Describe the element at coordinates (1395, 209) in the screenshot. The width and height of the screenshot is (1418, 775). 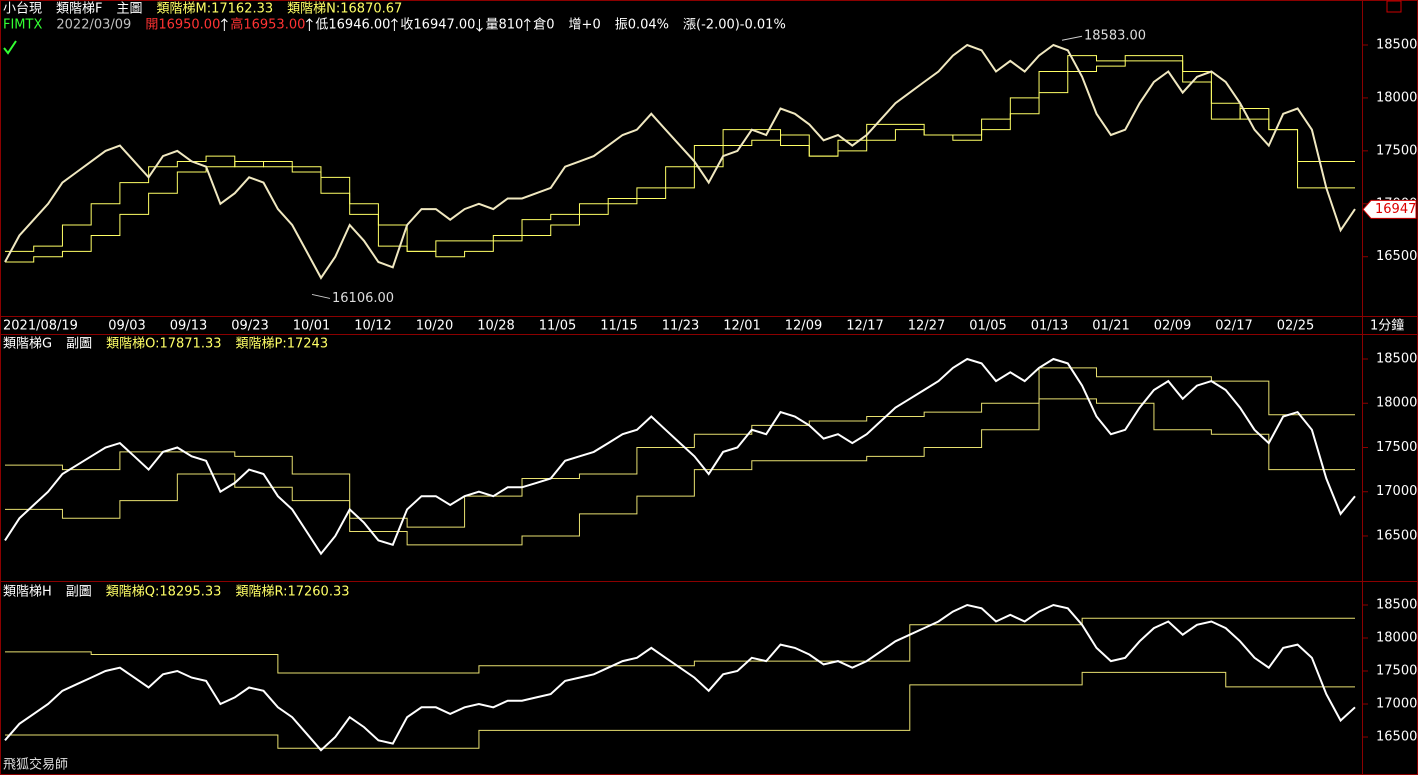
I see `last-price-label: 16947` at that location.